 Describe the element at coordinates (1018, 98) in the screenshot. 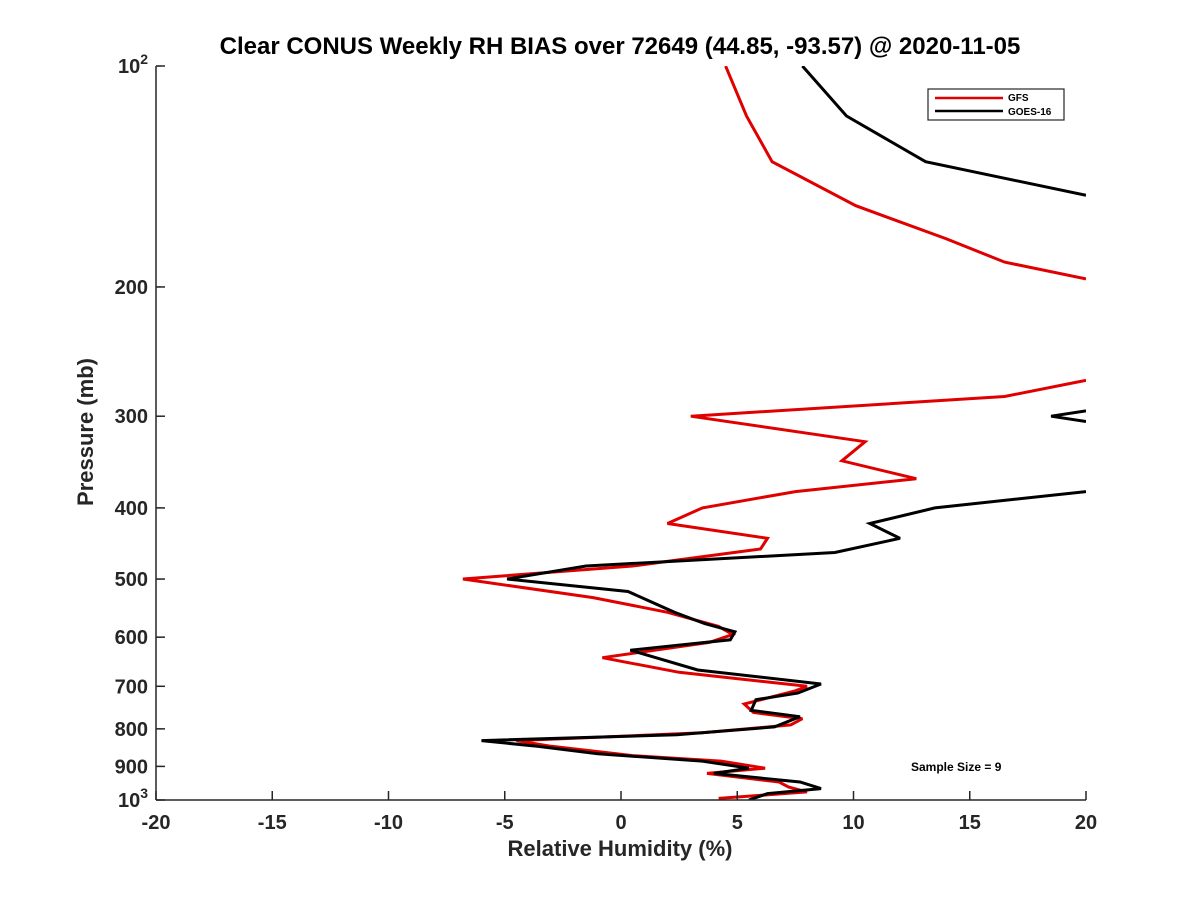

I see `legend-label-gfs: GFS` at that location.